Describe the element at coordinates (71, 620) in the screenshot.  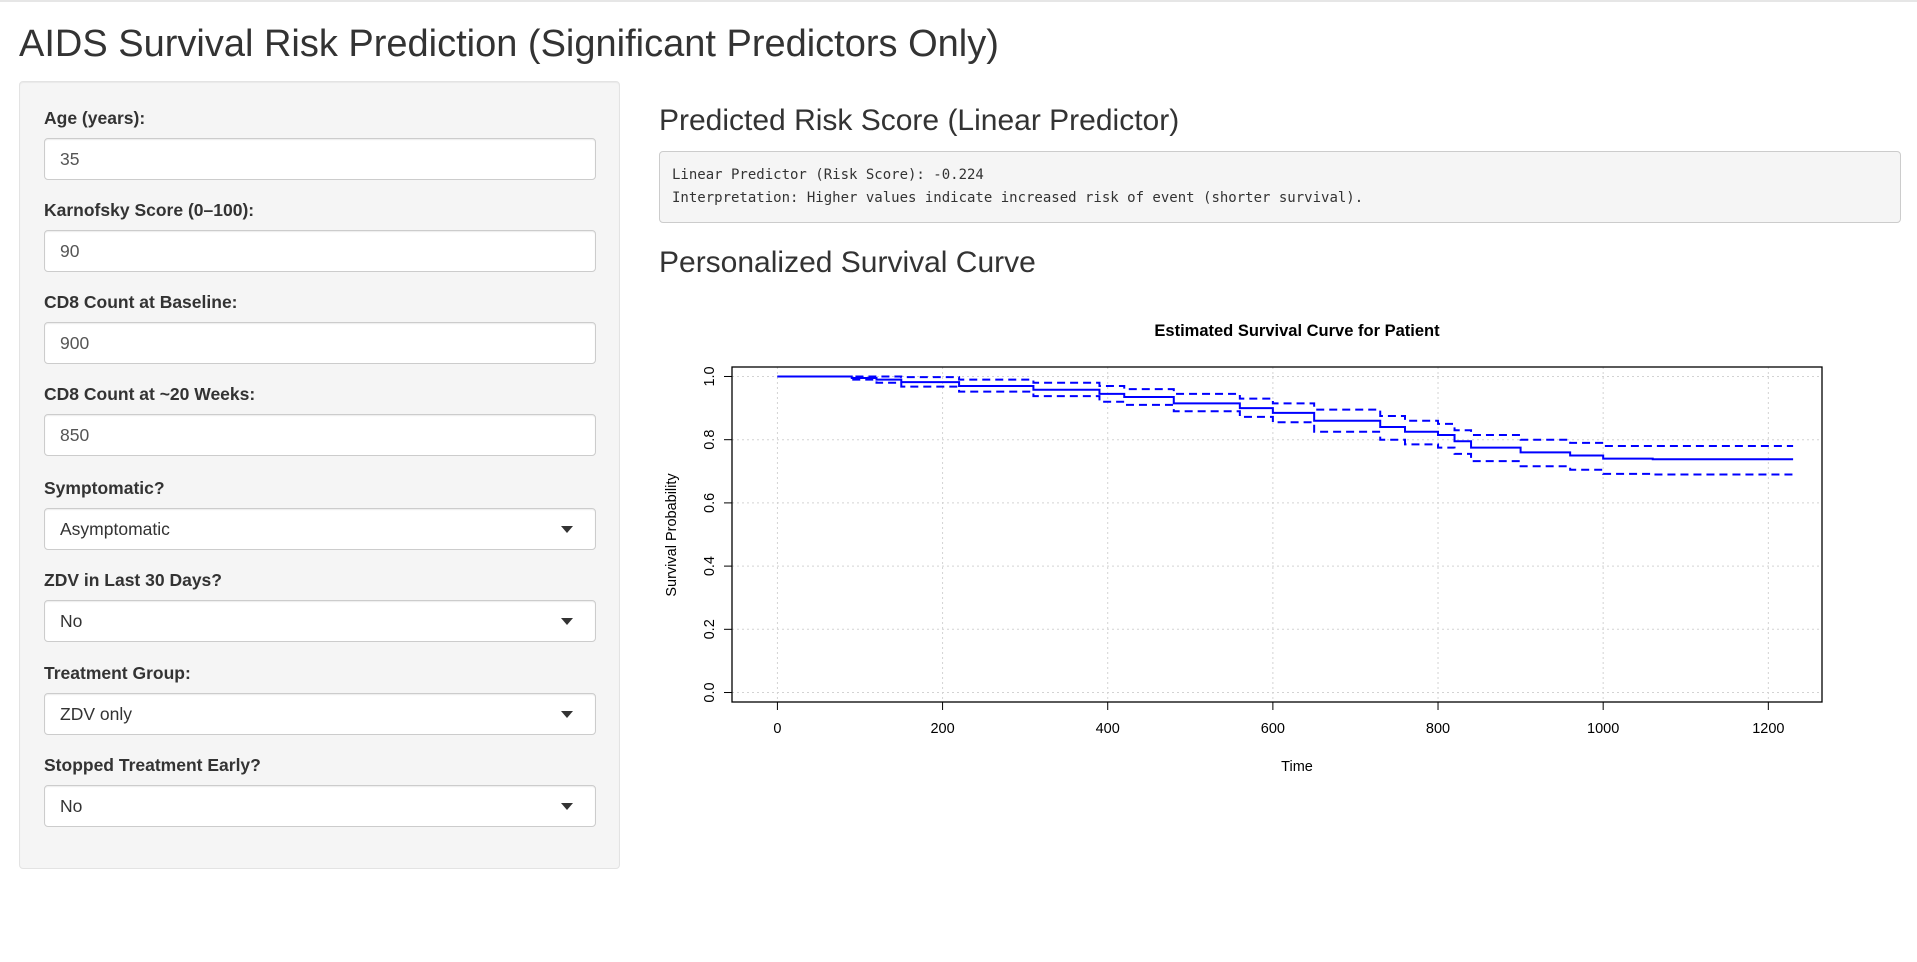
I see `zdv30-selected: No` at that location.